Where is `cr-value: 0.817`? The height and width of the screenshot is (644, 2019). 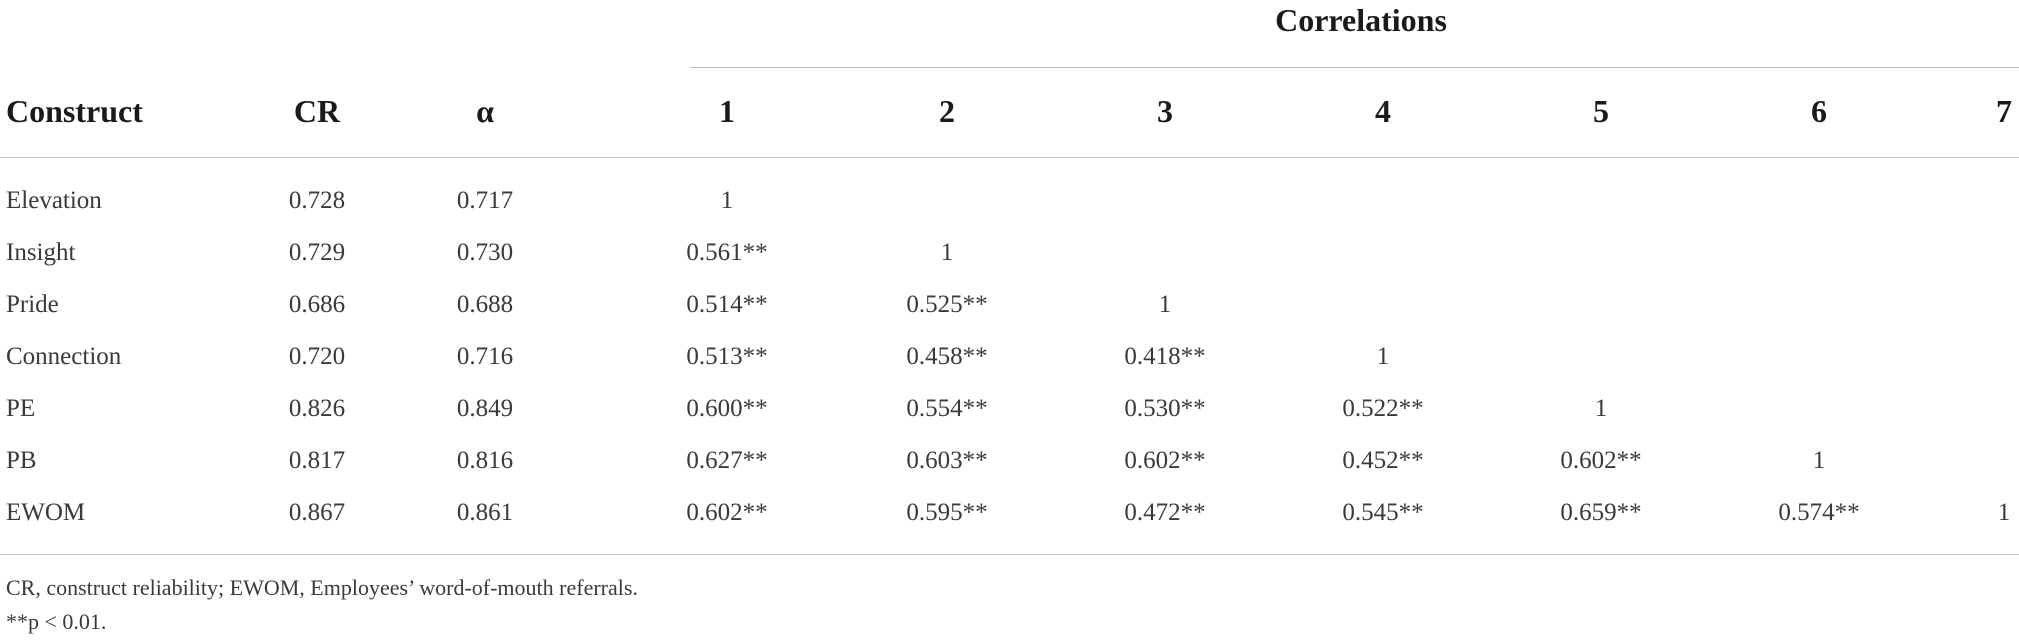 cr-value: 0.817 is located at coordinates (317, 460).